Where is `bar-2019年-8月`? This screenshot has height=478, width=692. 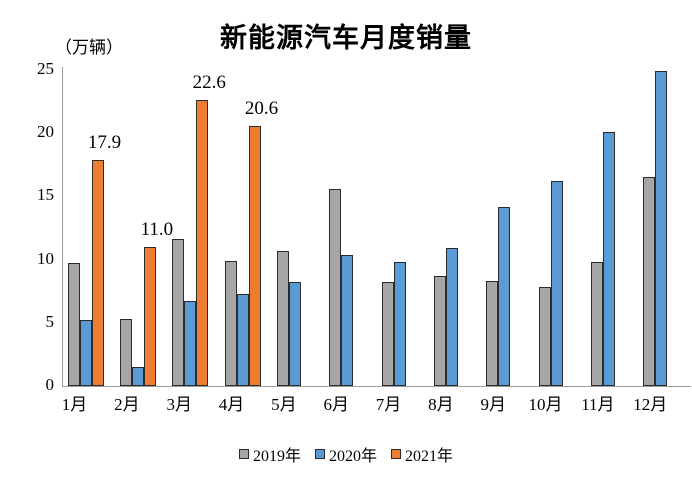 bar-2019年-8月 is located at coordinates (439, 331).